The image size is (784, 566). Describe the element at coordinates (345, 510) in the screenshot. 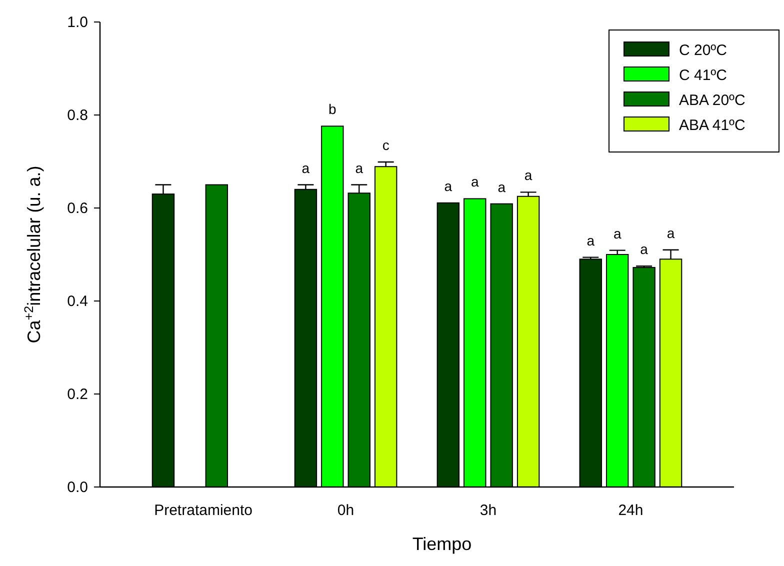

I see `x-tick-label: 0h` at that location.